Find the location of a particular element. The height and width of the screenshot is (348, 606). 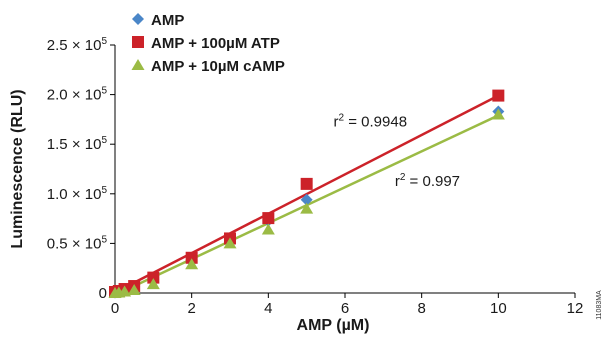

legend-label: AMP + 100µM ATP is located at coordinates (215, 43).